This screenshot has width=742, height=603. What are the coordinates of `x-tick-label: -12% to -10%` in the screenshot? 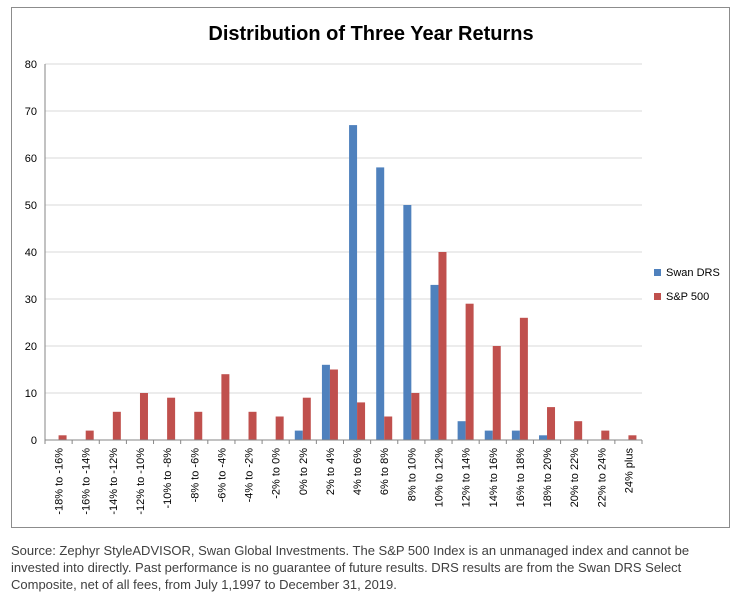 It's located at (141, 481).